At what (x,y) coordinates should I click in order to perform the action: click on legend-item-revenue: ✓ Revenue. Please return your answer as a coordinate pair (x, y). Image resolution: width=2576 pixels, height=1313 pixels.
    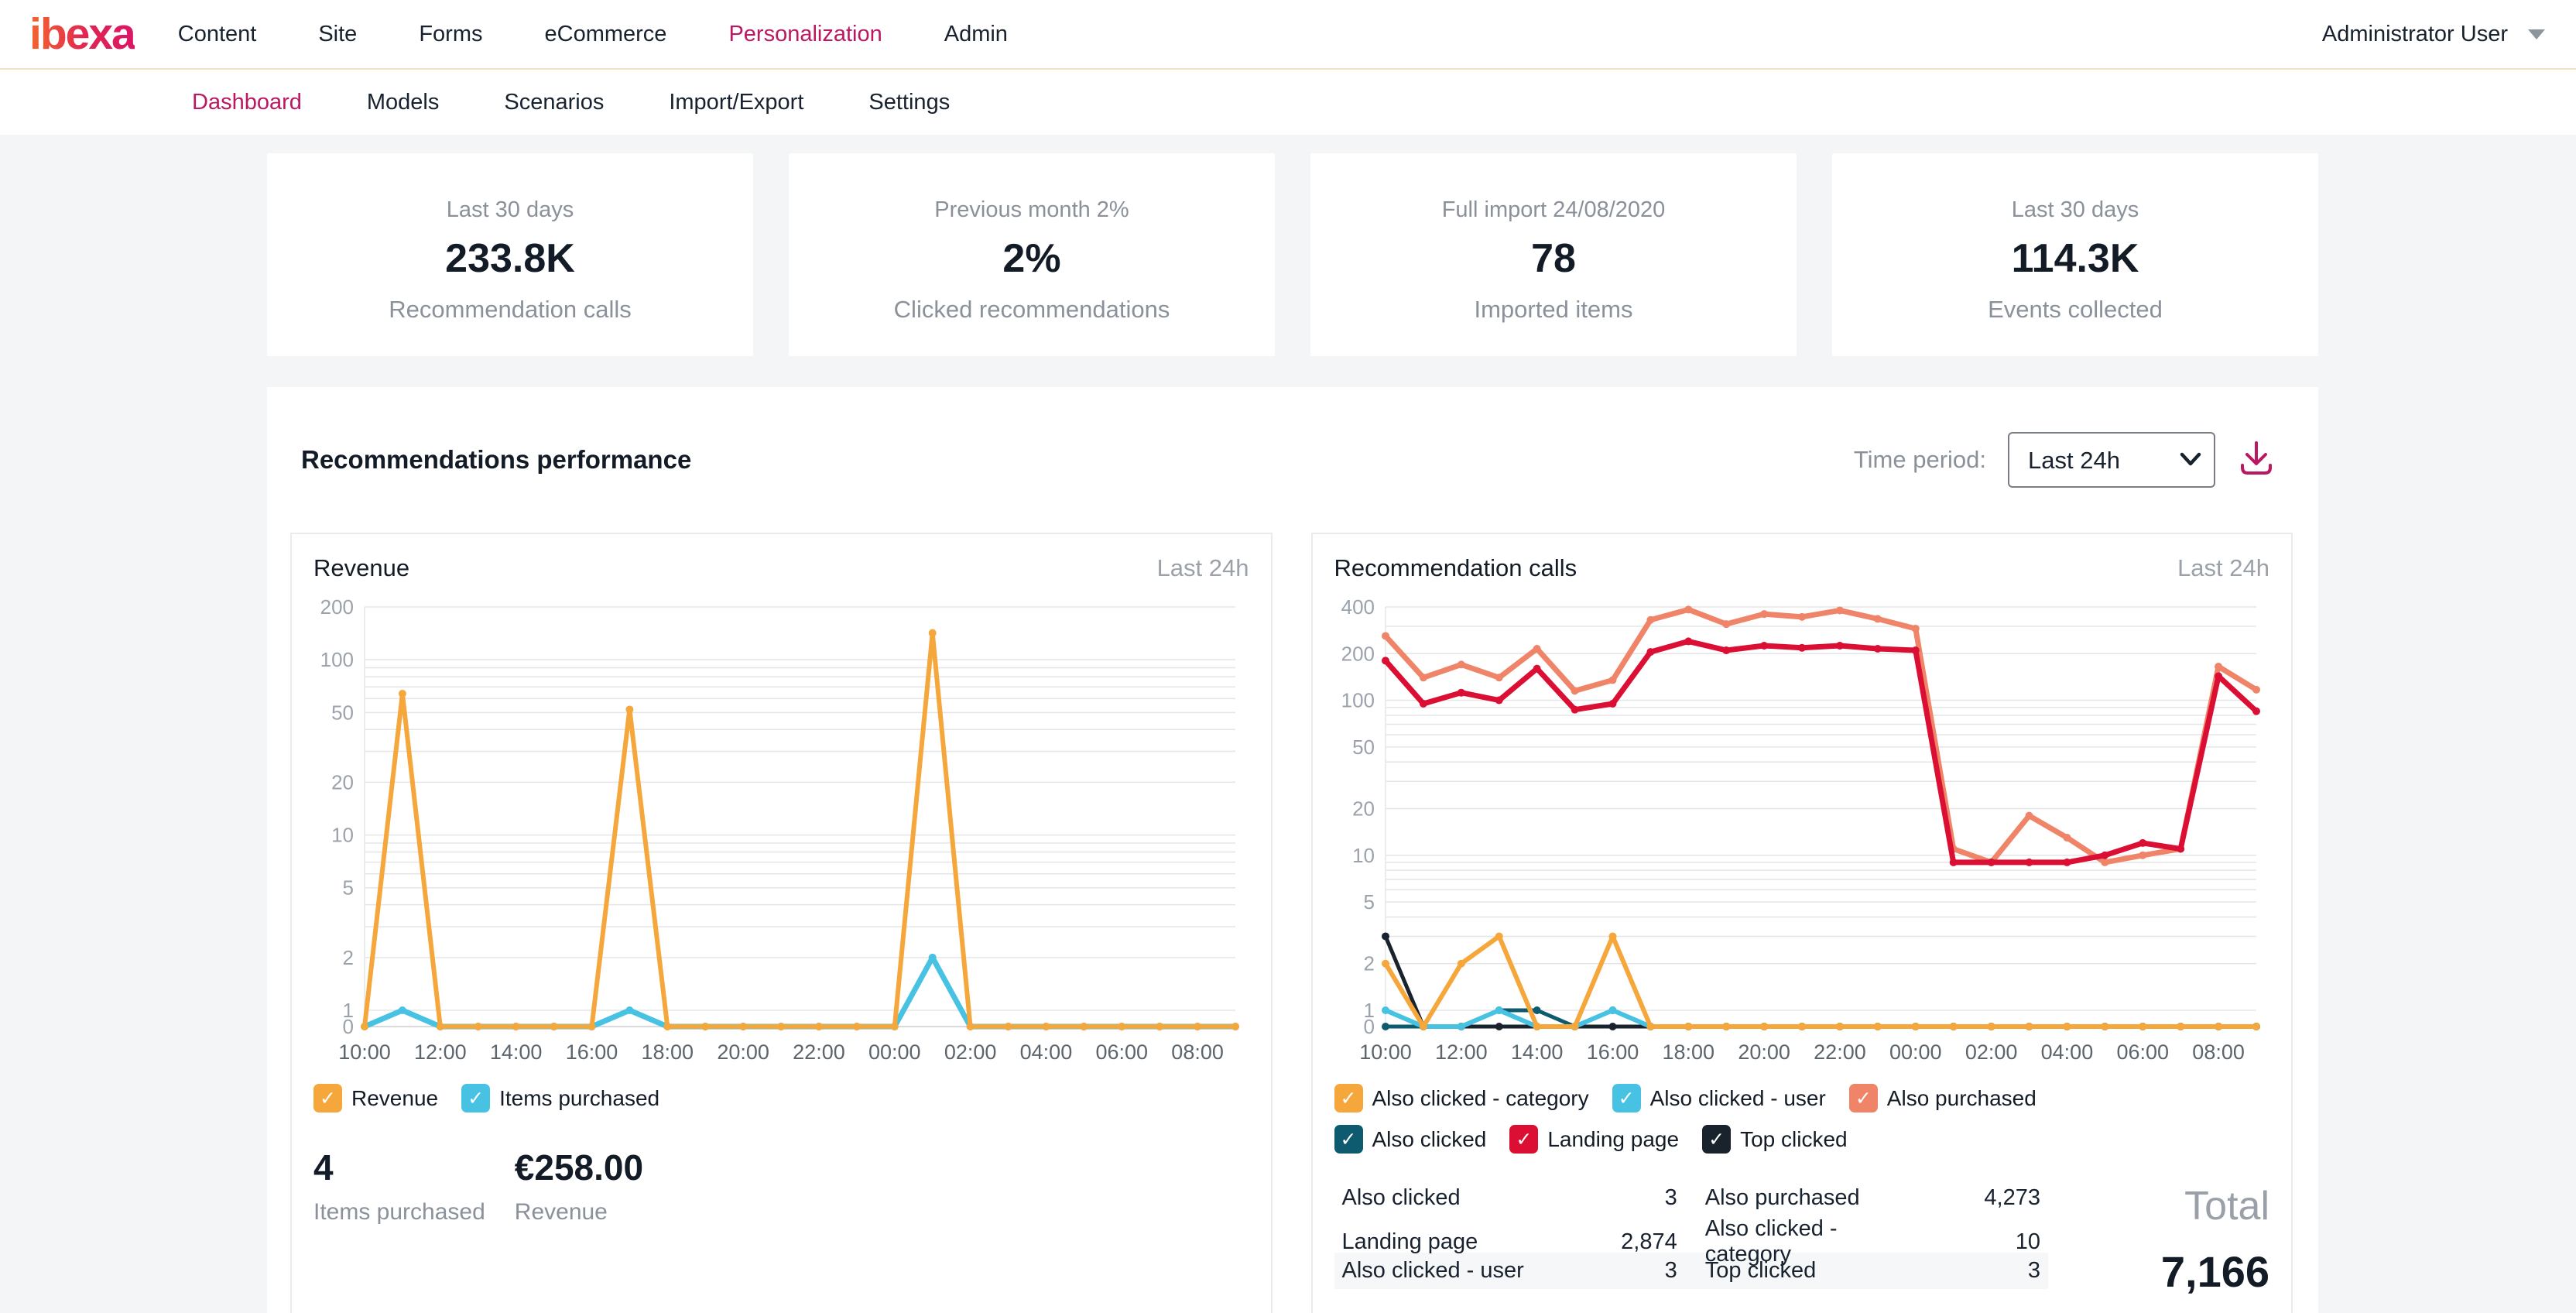
    Looking at the image, I should click on (375, 1098).